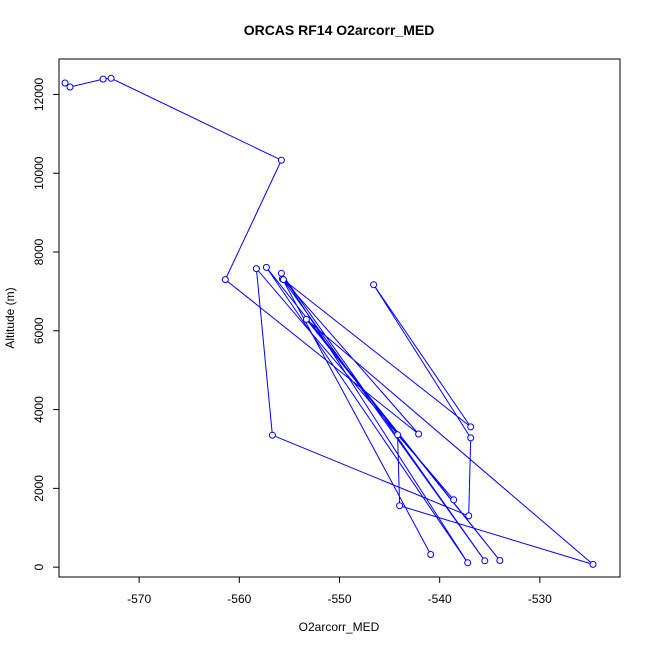 This screenshot has width=650, height=650. Describe the element at coordinates (339, 627) in the screenshot. I see `x-axis-label: O2arcorr_MED` at that location.